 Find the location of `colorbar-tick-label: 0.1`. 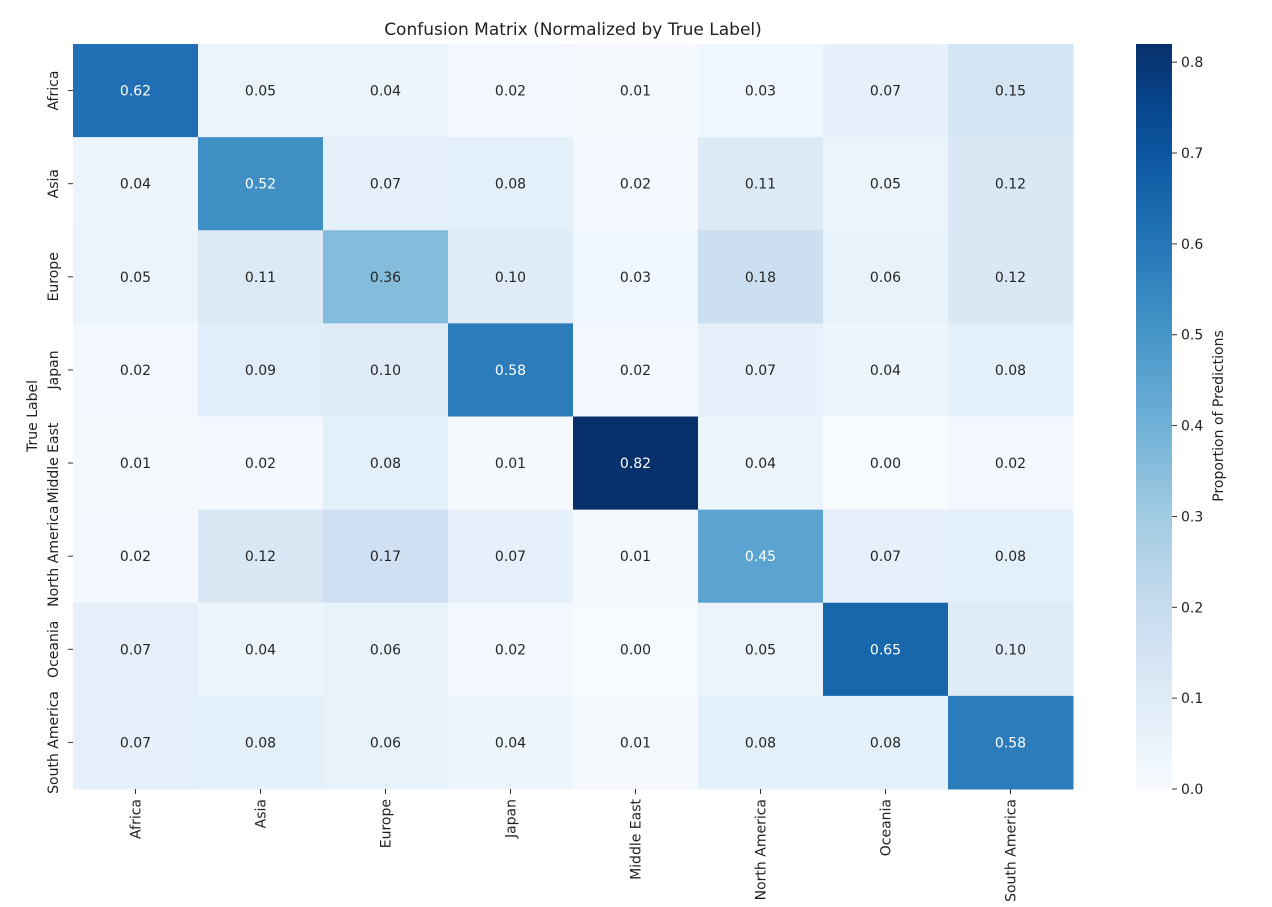

colorbar-tick-label: 0.1 is located at coordinates (1192, 699).